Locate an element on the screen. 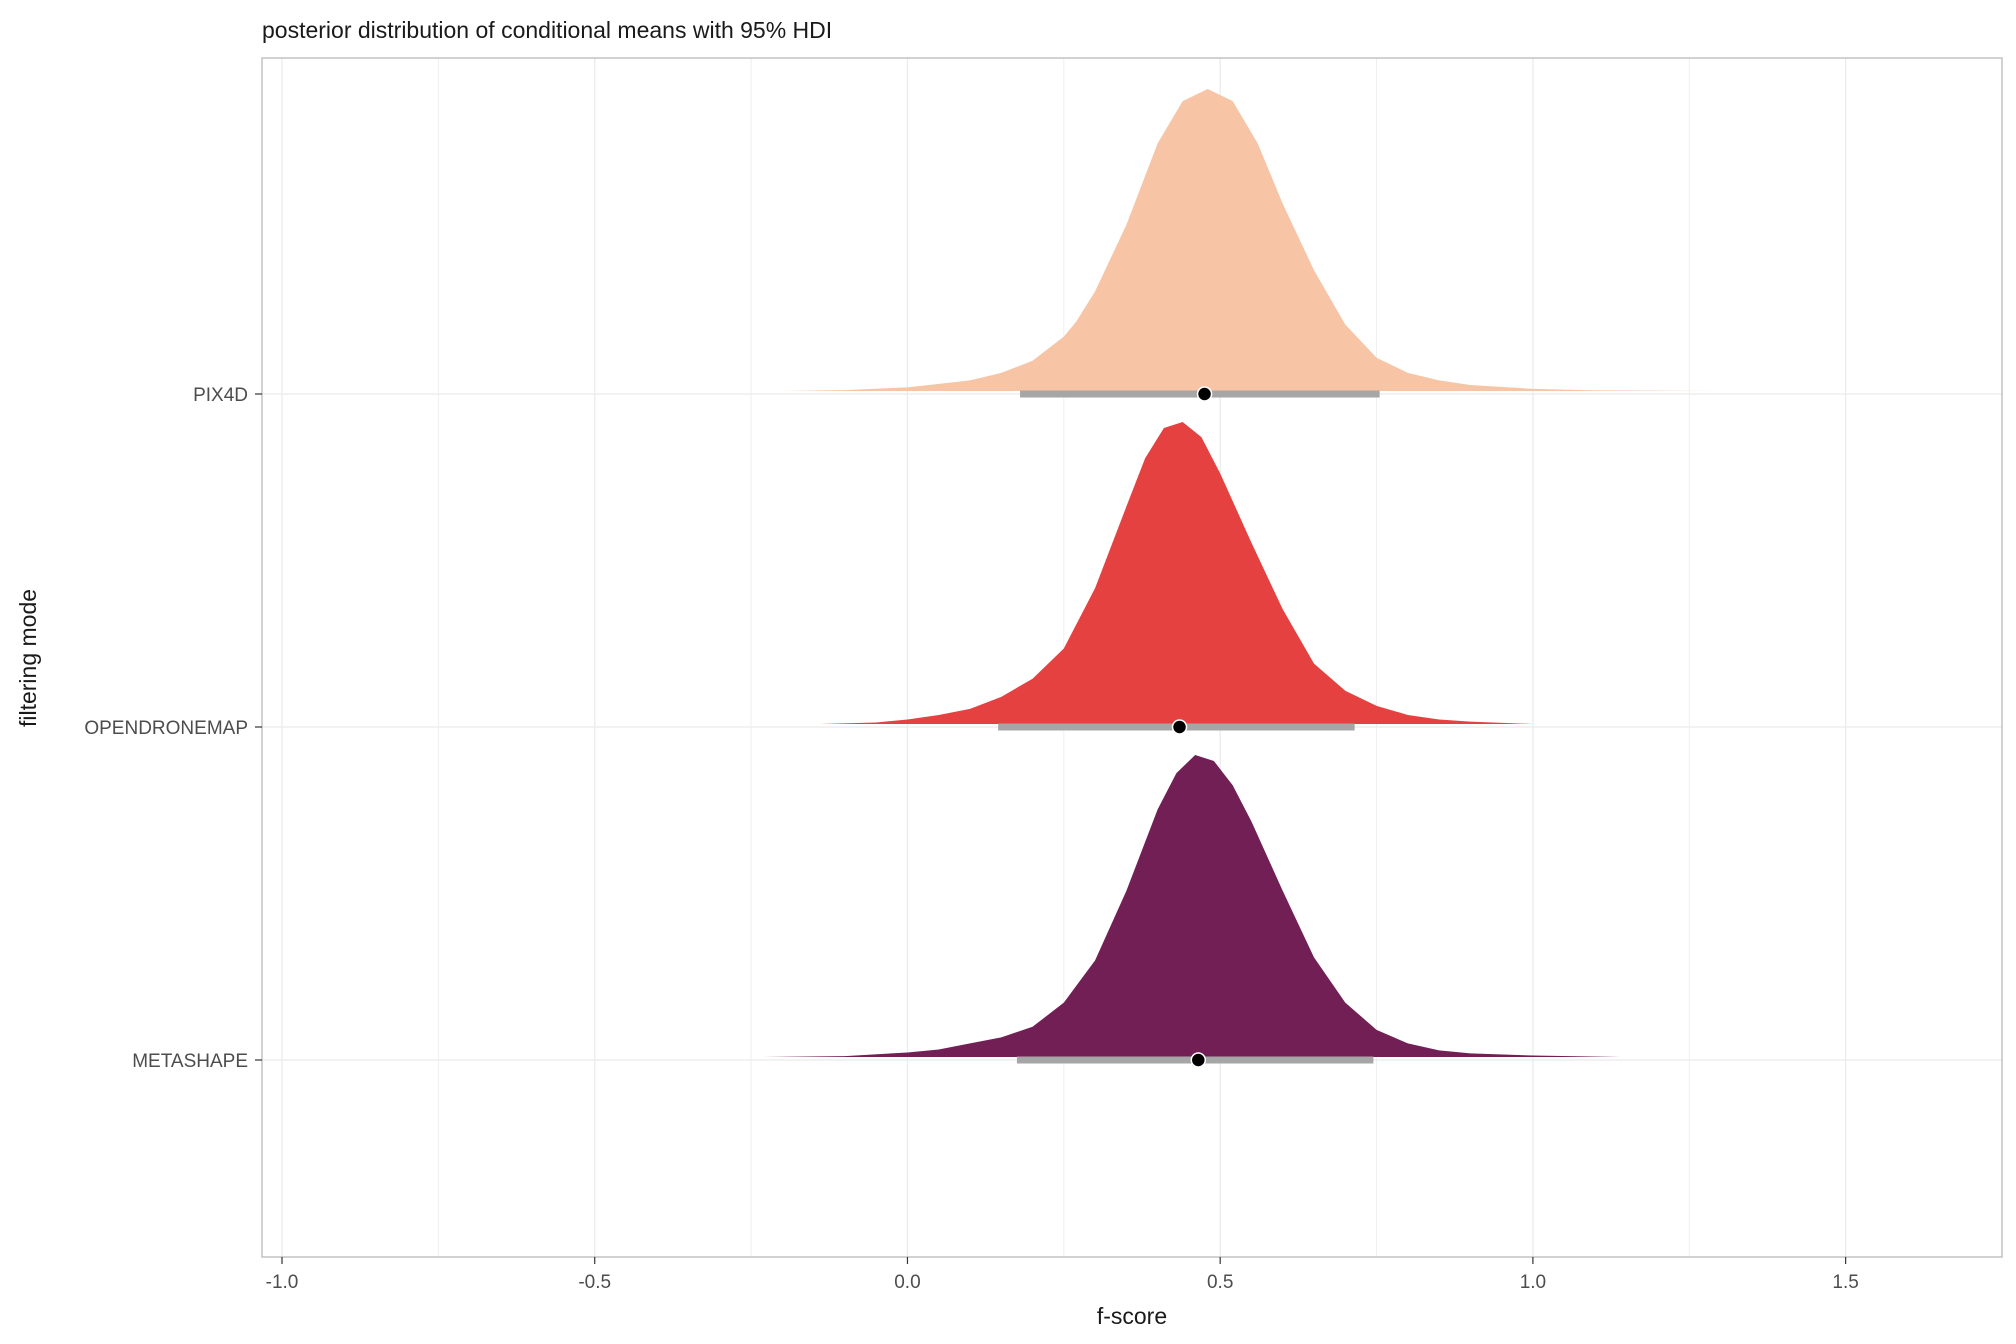  density-ridge-pix4d is located at coordinates (1186, 240).